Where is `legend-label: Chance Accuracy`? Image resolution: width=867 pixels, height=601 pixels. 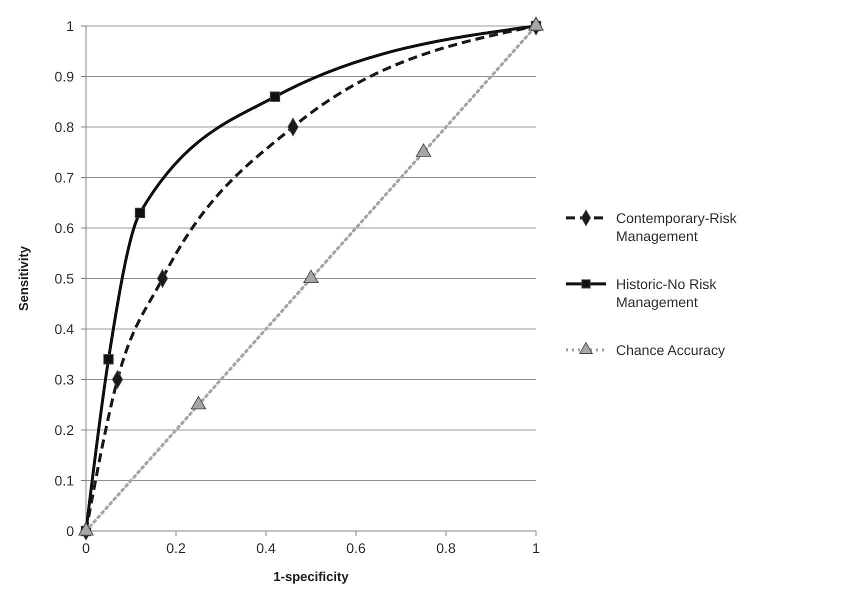 legend-label: Chance Accuracy is located at coordinates (670, 350).